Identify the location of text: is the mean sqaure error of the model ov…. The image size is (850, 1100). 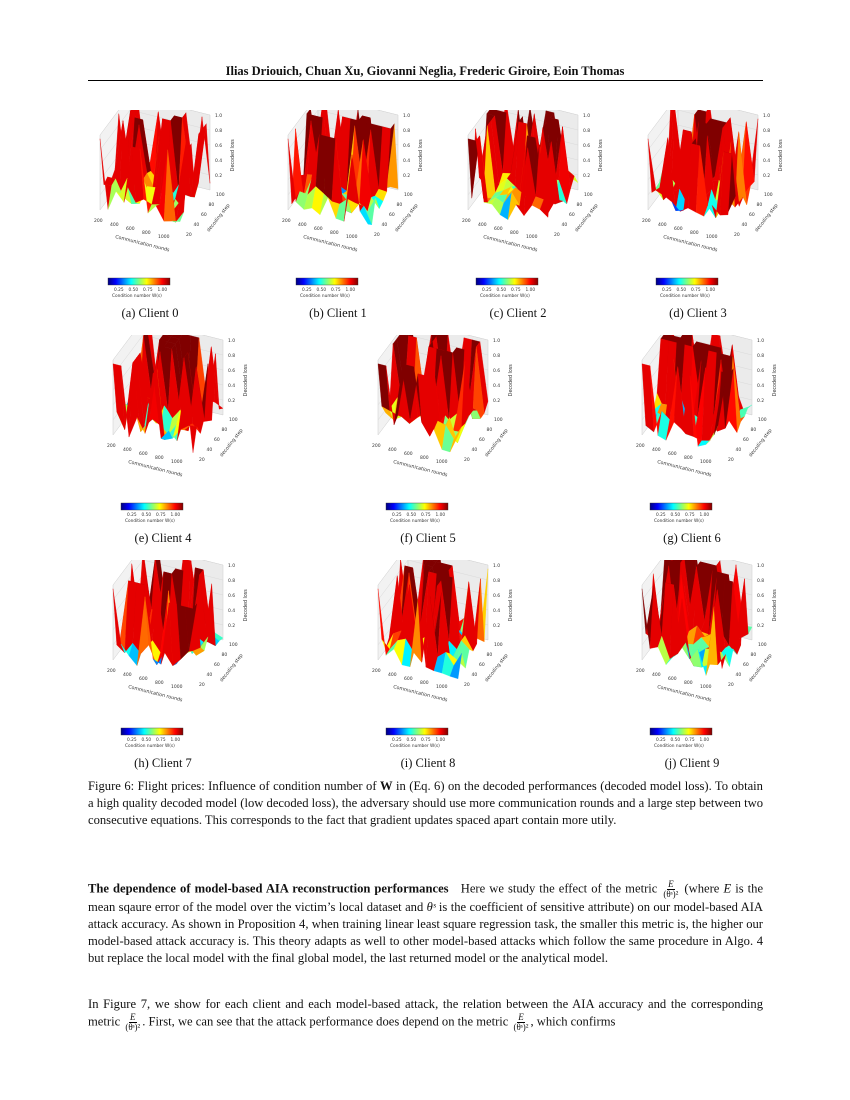
(426, 897).